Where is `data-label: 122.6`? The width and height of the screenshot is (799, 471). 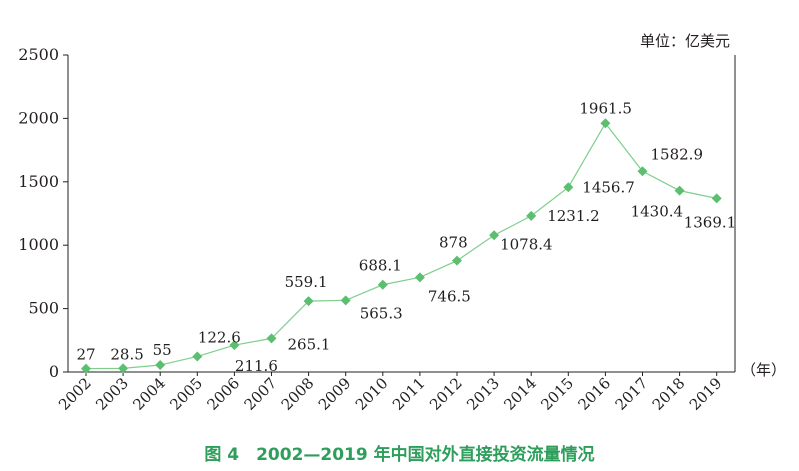
data-label: 122.6 is located at coordinates (219, 337).